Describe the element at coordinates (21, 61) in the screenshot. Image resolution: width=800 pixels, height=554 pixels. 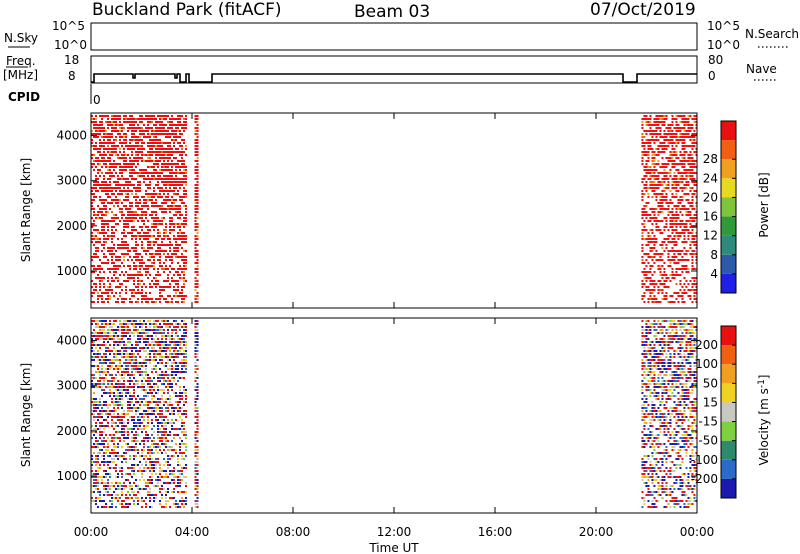
I see `freq-label: Freq.` at that location.